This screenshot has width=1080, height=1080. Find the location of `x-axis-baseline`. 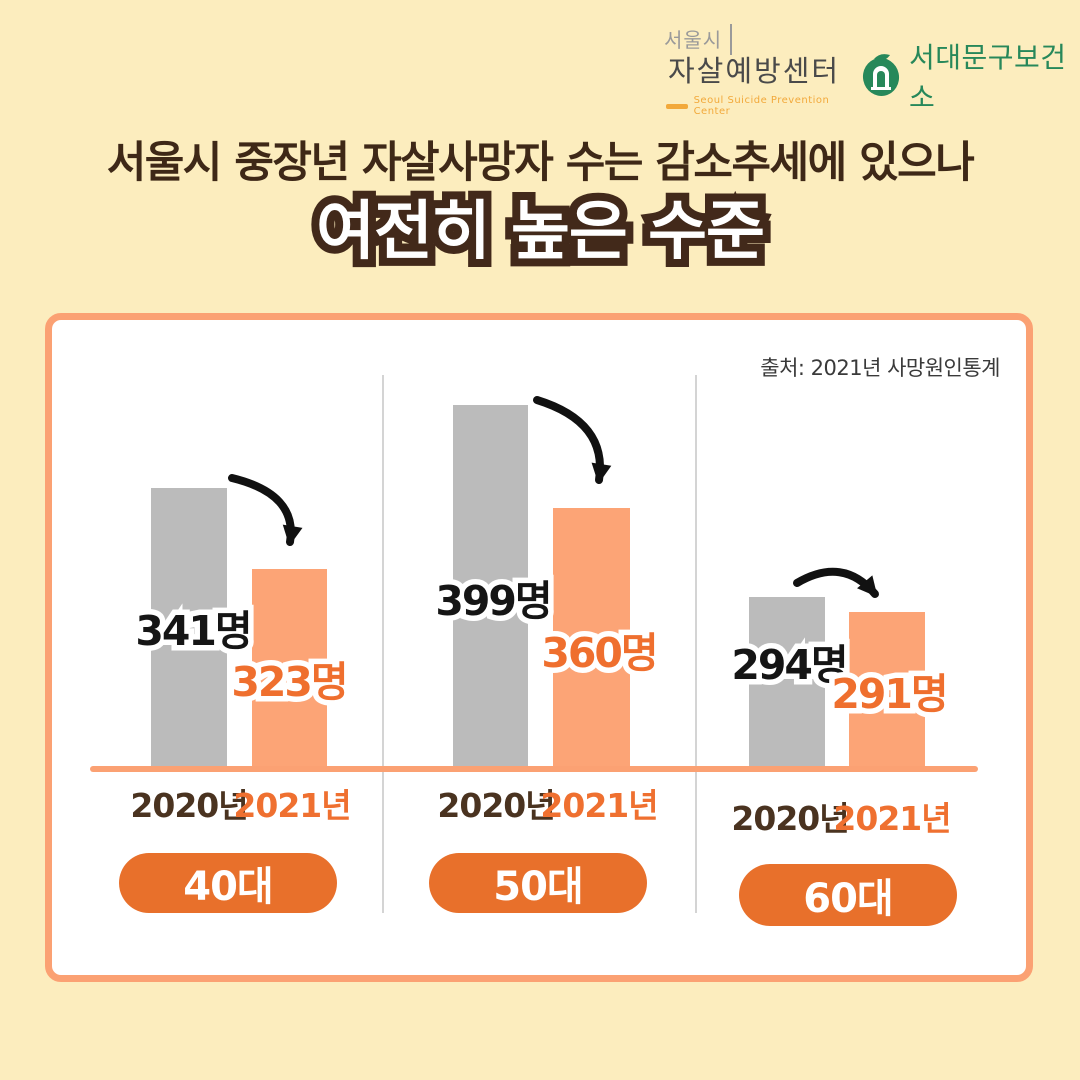

x-axis-baseline is located at coordinates (534, 769).